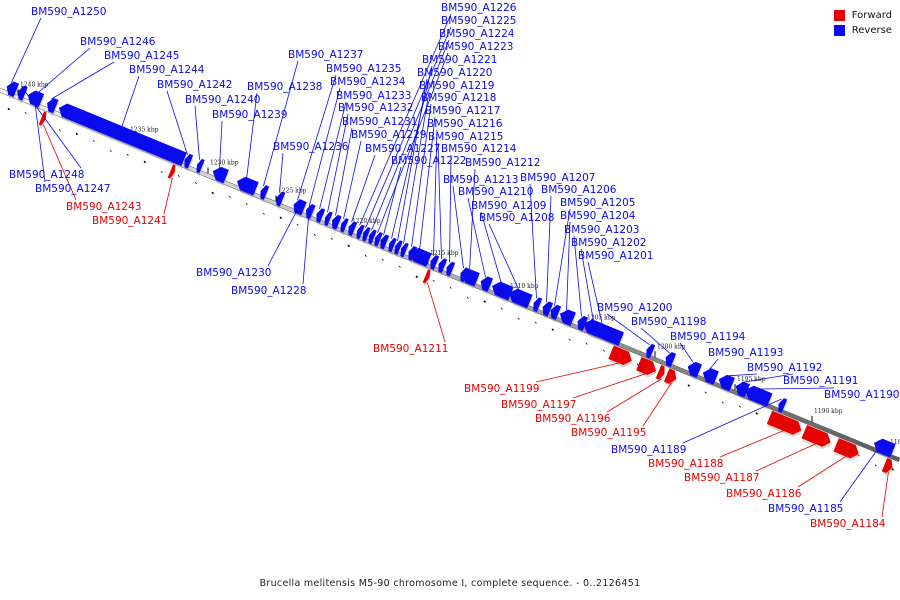 Image resolution: width=900 pixels, height=600 pixels. I want to click on gene-label: BM590_A1231, so click(379, 122).